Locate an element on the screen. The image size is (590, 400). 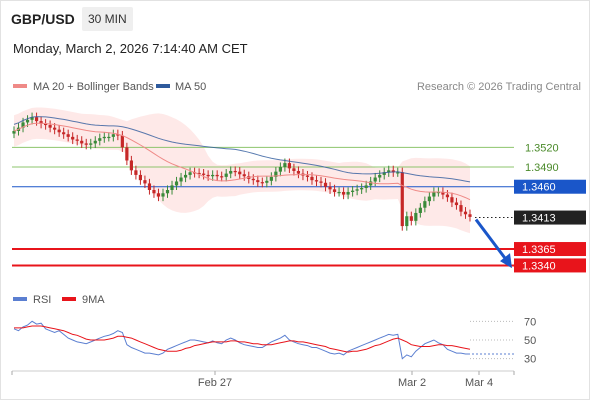
x-axis: Feb 27 Mar 2 Mar 4 is located at coordinates (263, 379).